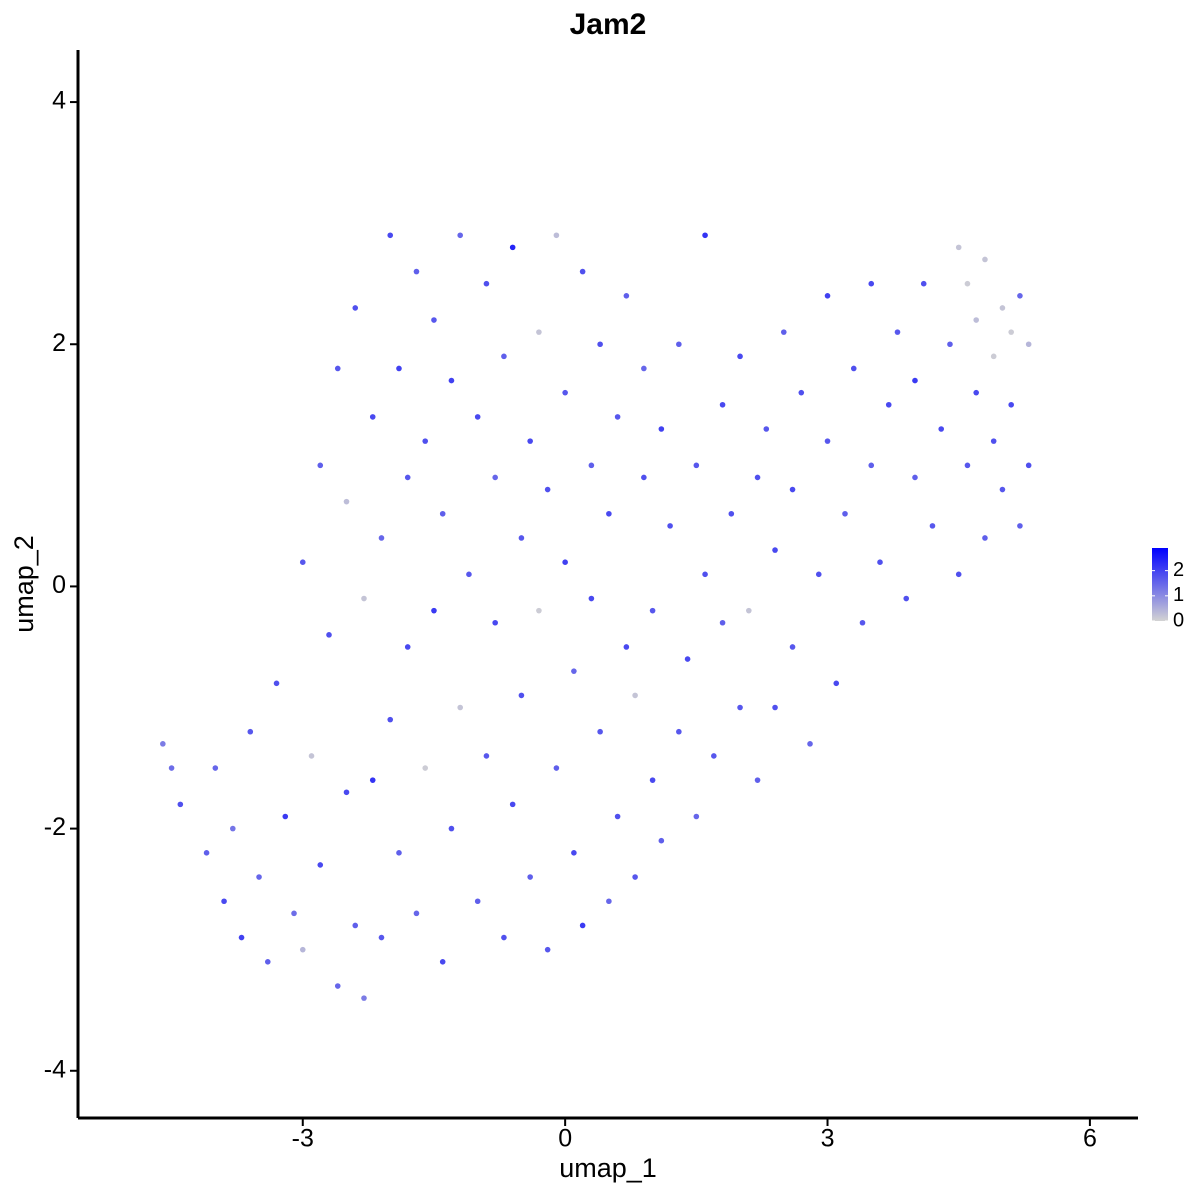  I want to click on x-tick-label: 3, so click(828, 1139).